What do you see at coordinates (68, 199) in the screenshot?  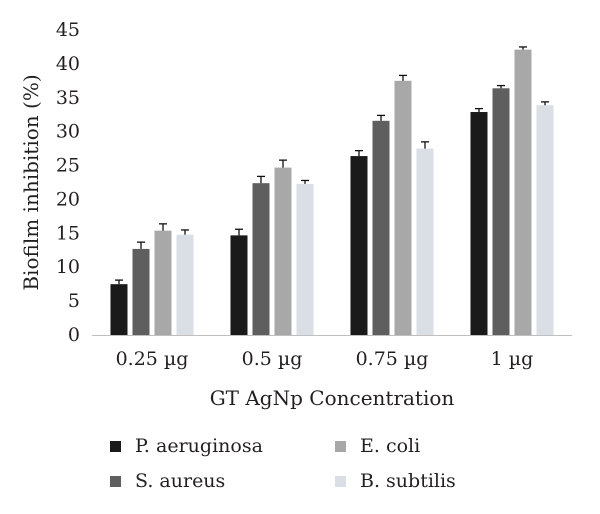 I see `y-tick-label: 20` at bounding box center [68, 199].